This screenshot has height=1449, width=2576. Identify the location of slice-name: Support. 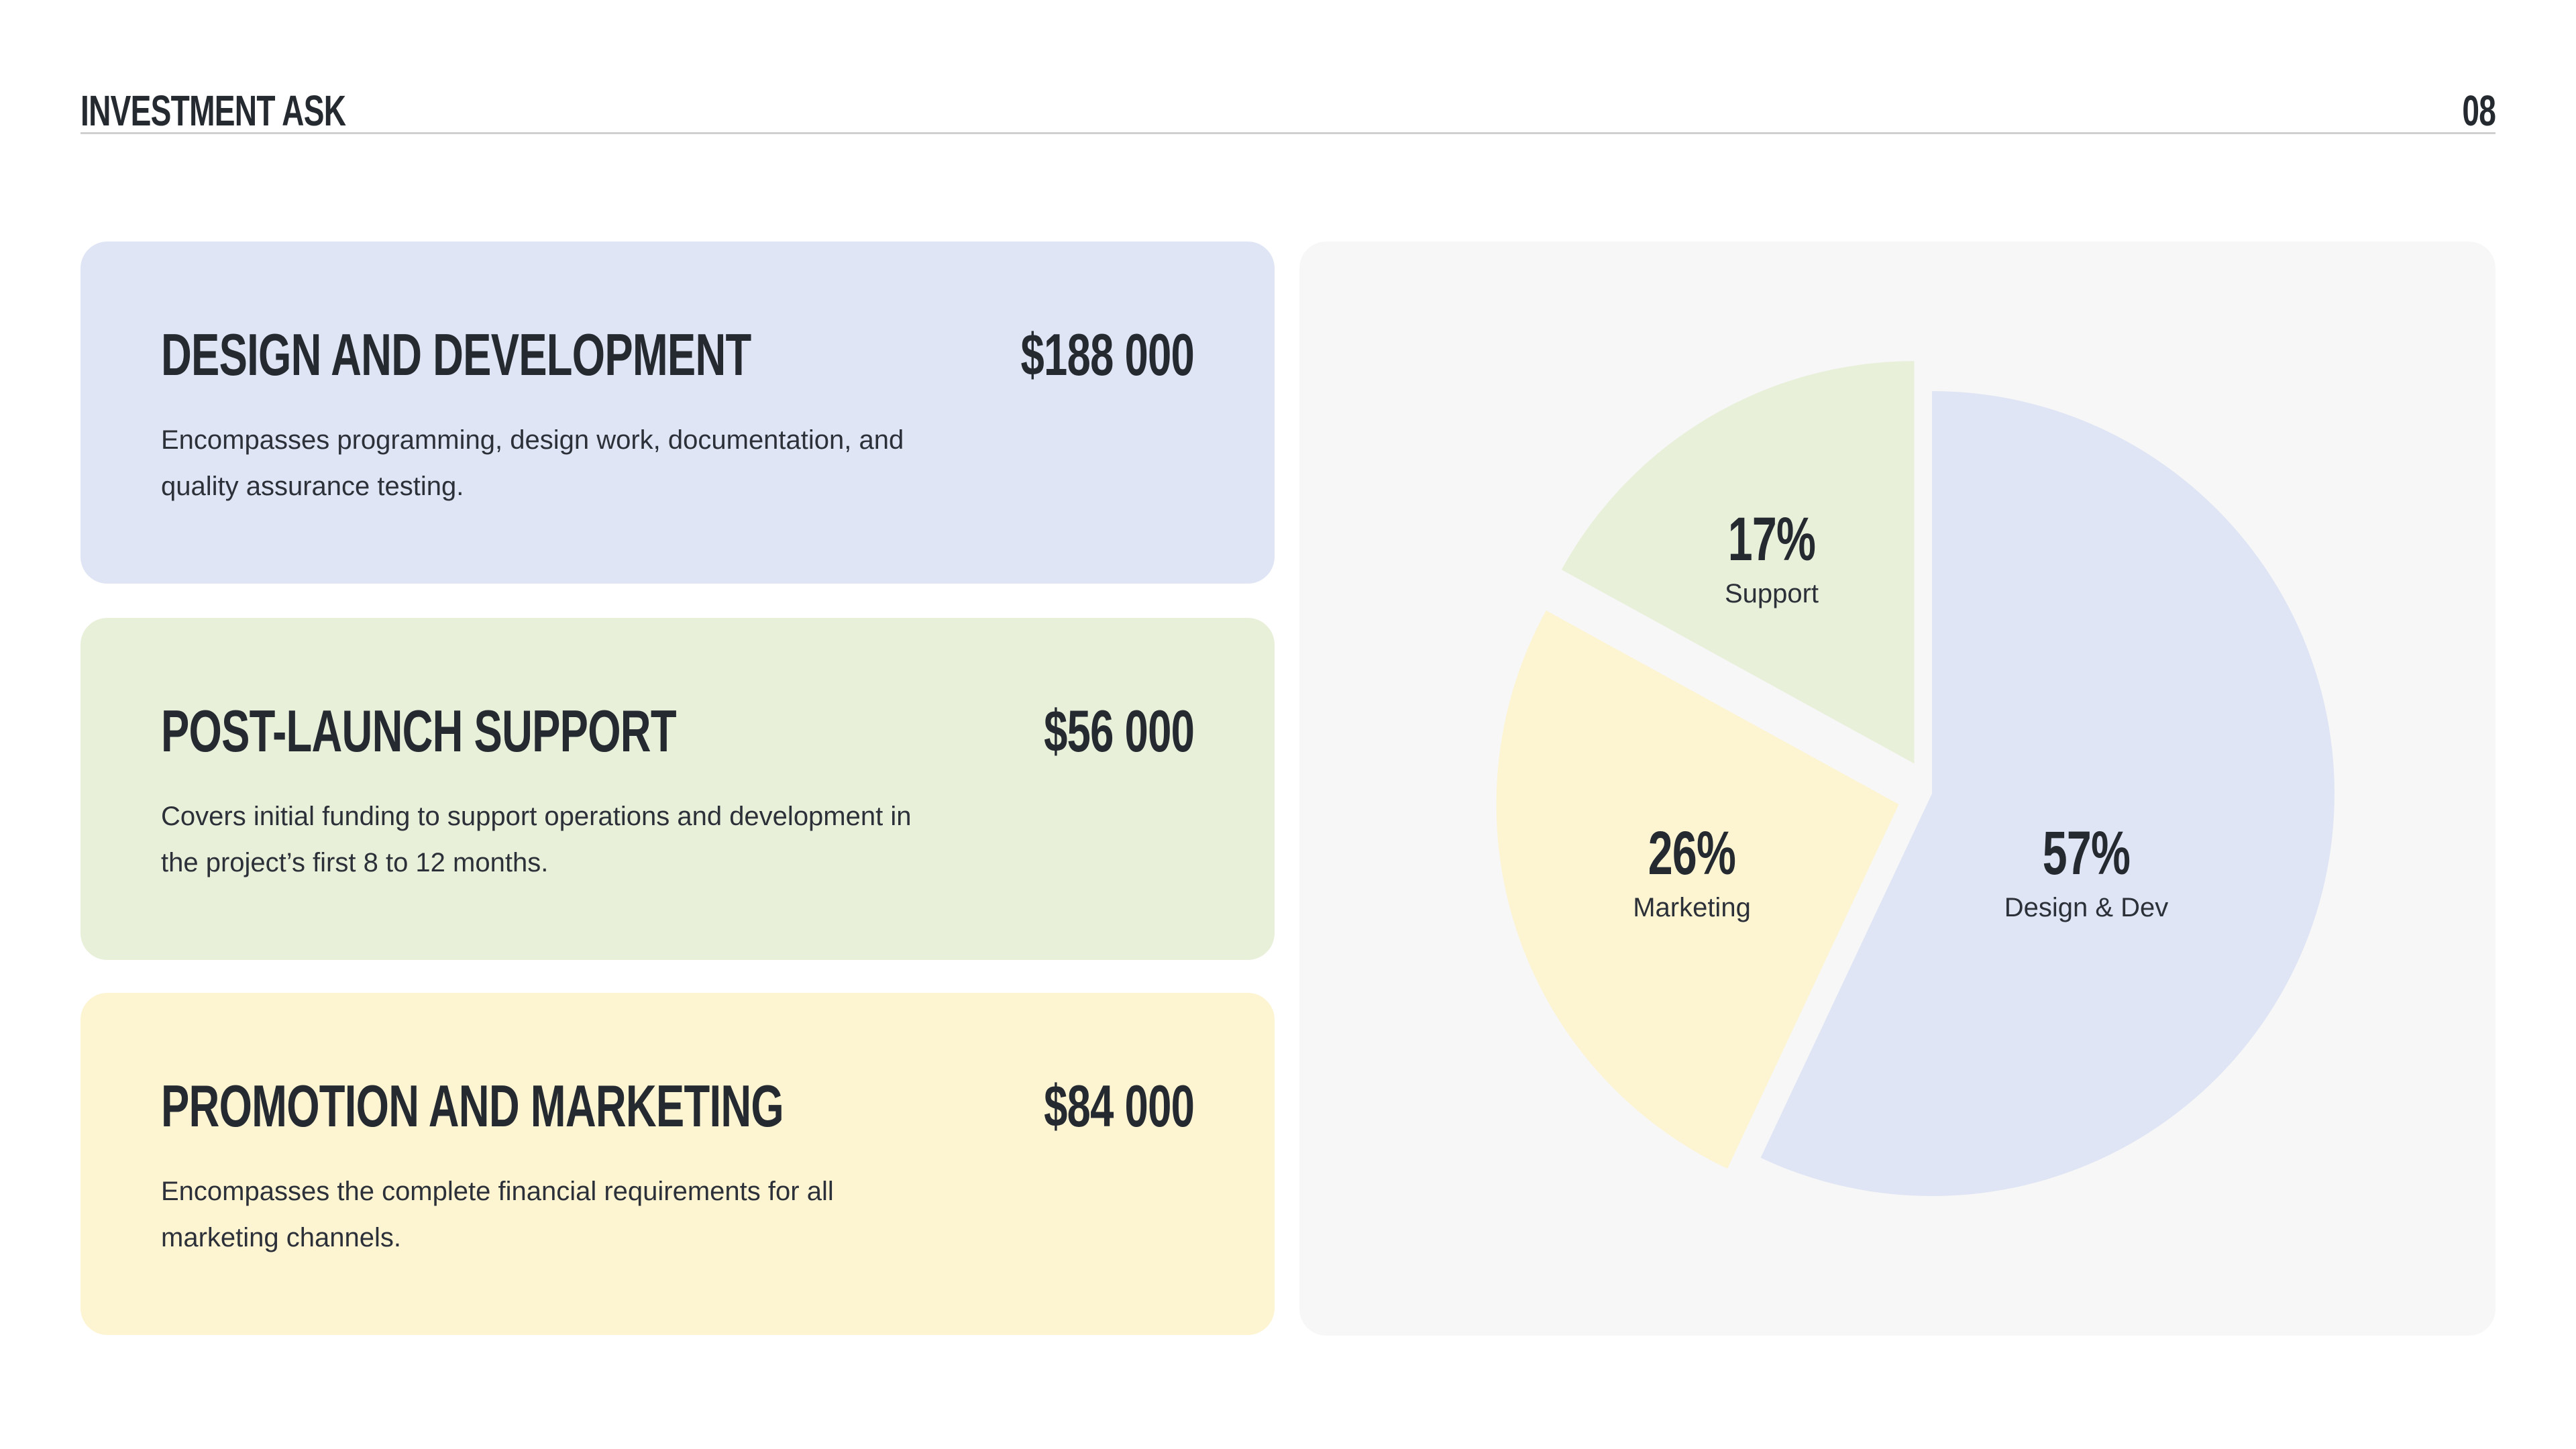
(1771, 593).